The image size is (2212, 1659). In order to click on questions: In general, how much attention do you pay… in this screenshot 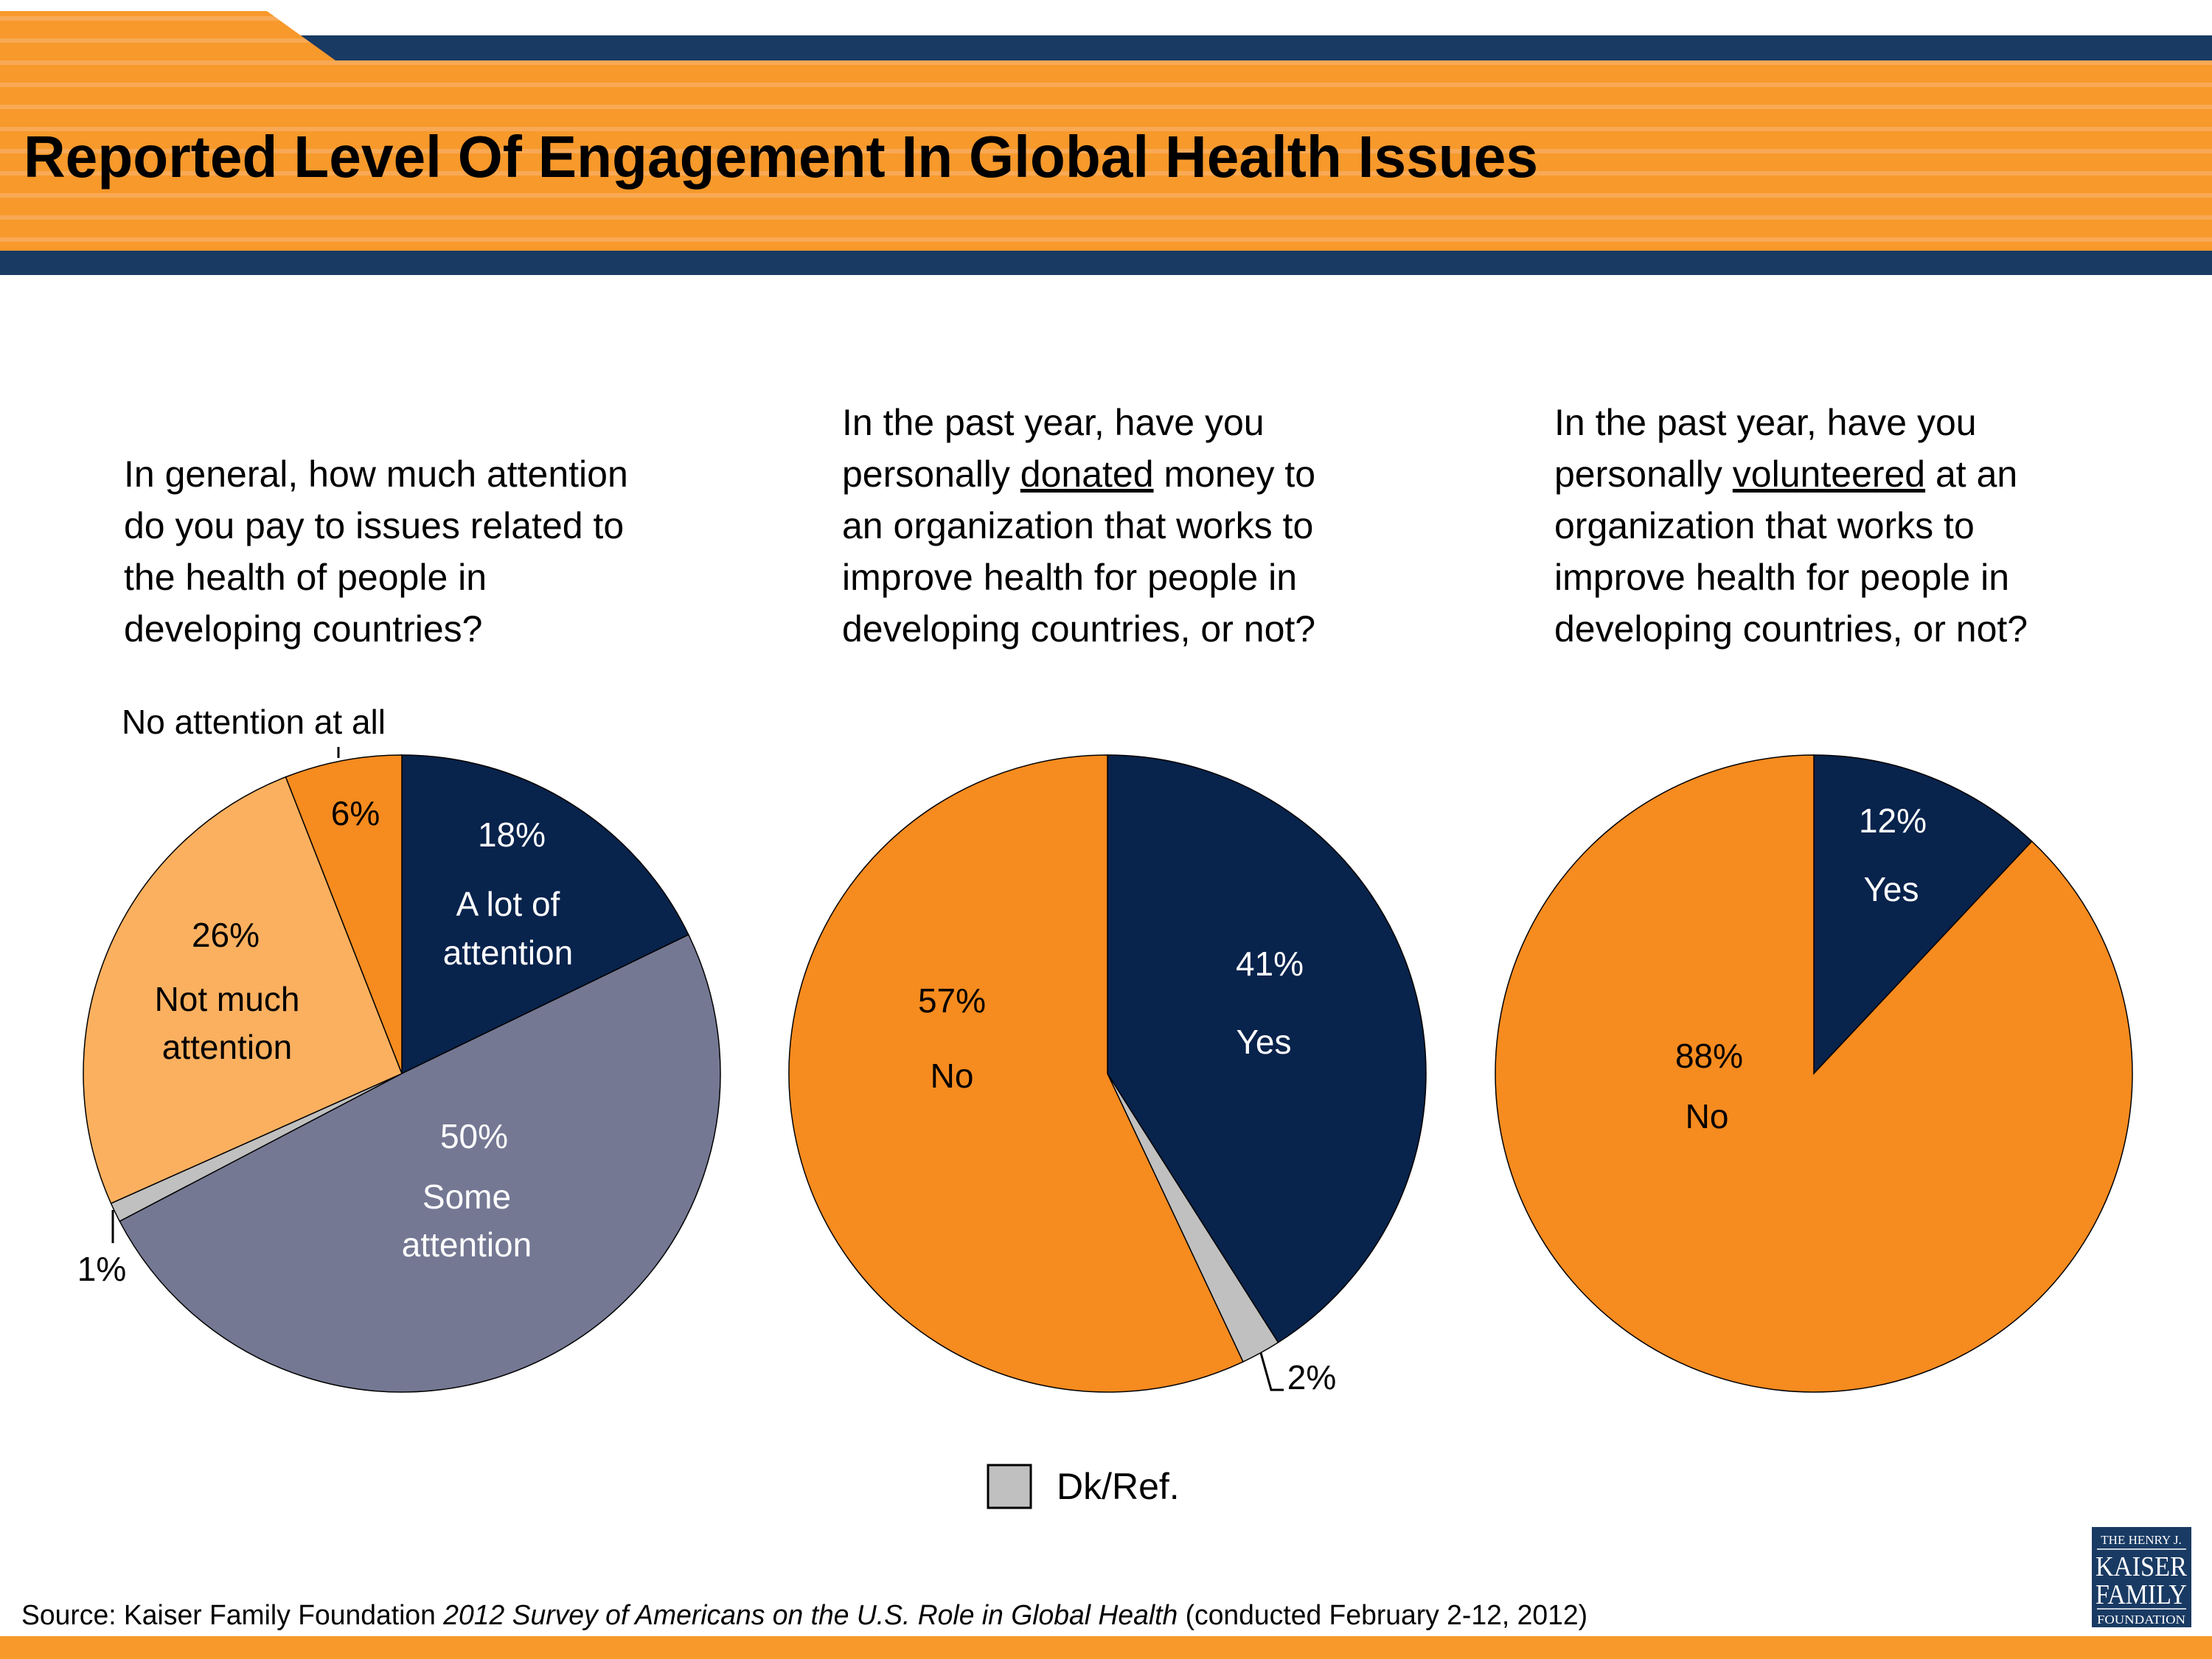, I will do `click(1076, 526)`.